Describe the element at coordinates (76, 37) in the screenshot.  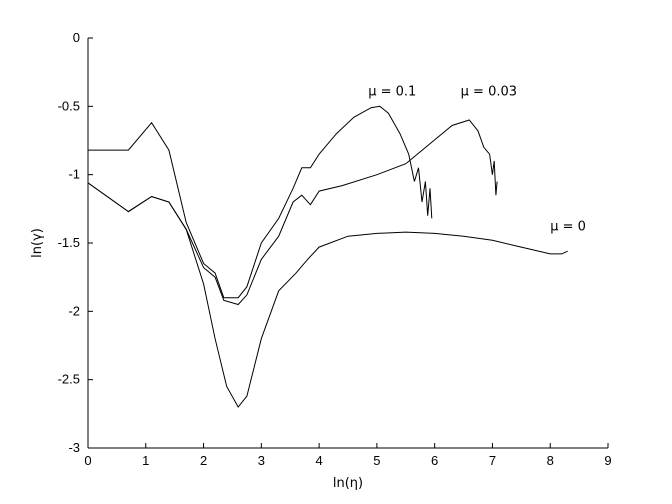
I see `y-tick-label: 0` at that location.